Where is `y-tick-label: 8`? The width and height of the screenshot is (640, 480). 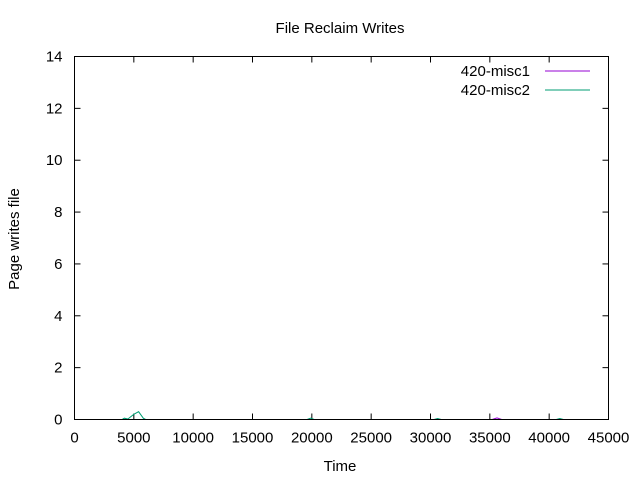
y-tick-label: 8 is located at coordinates (58, 212).